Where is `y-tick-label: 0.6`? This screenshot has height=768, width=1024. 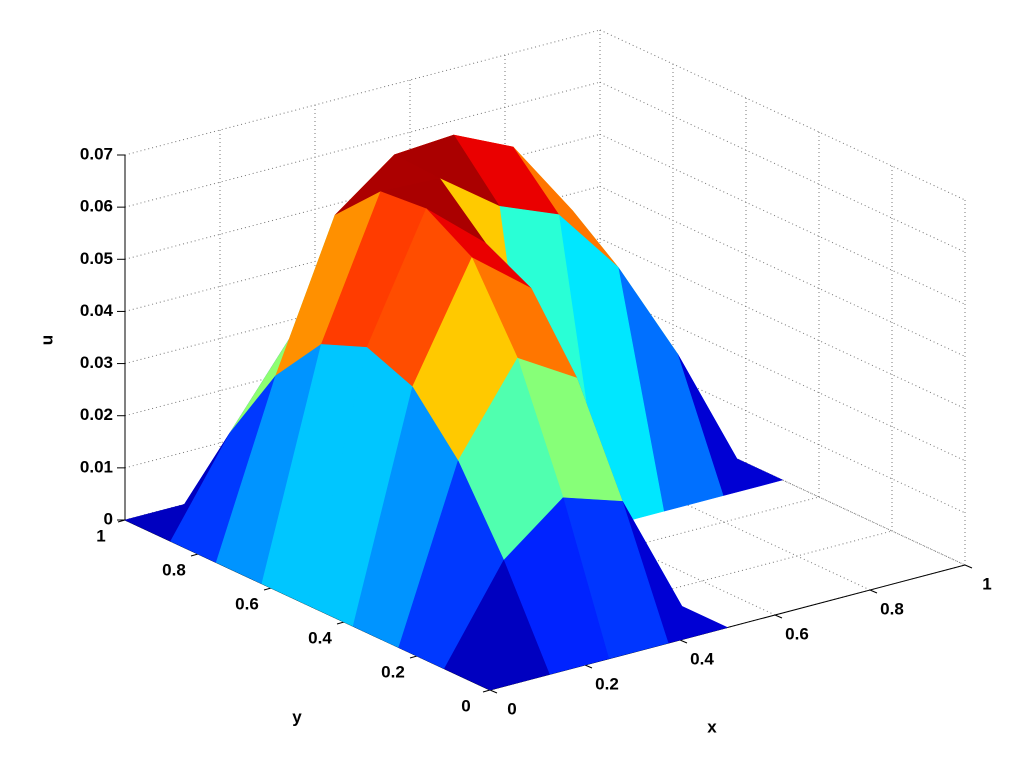 y-tick-label: 0.6 is located at coordinates (247, 603).